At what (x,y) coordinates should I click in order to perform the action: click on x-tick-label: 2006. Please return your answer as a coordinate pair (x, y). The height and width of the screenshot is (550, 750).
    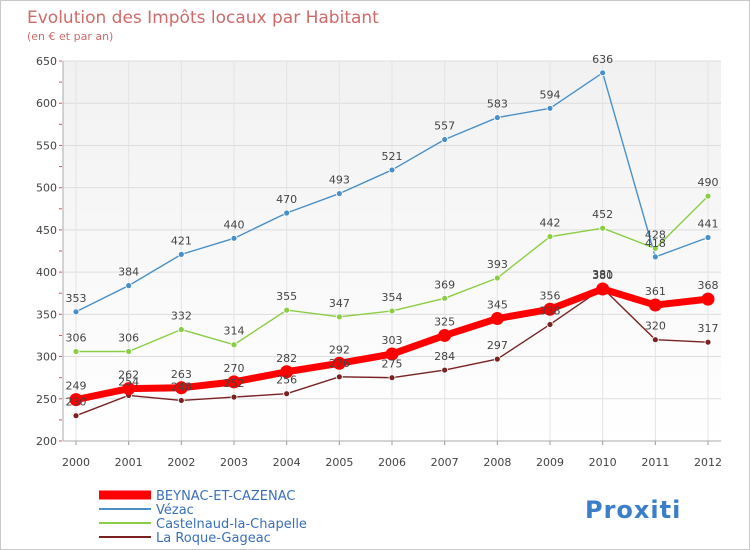
    Looking at the image, I should click on (392, 462).